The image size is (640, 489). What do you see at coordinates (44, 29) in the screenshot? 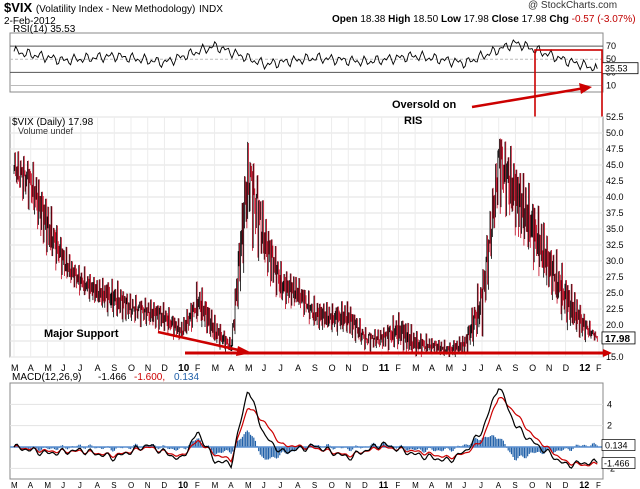
I see `rsi-legend: RSI(14) 35.53` at bounding box center [44, 29].